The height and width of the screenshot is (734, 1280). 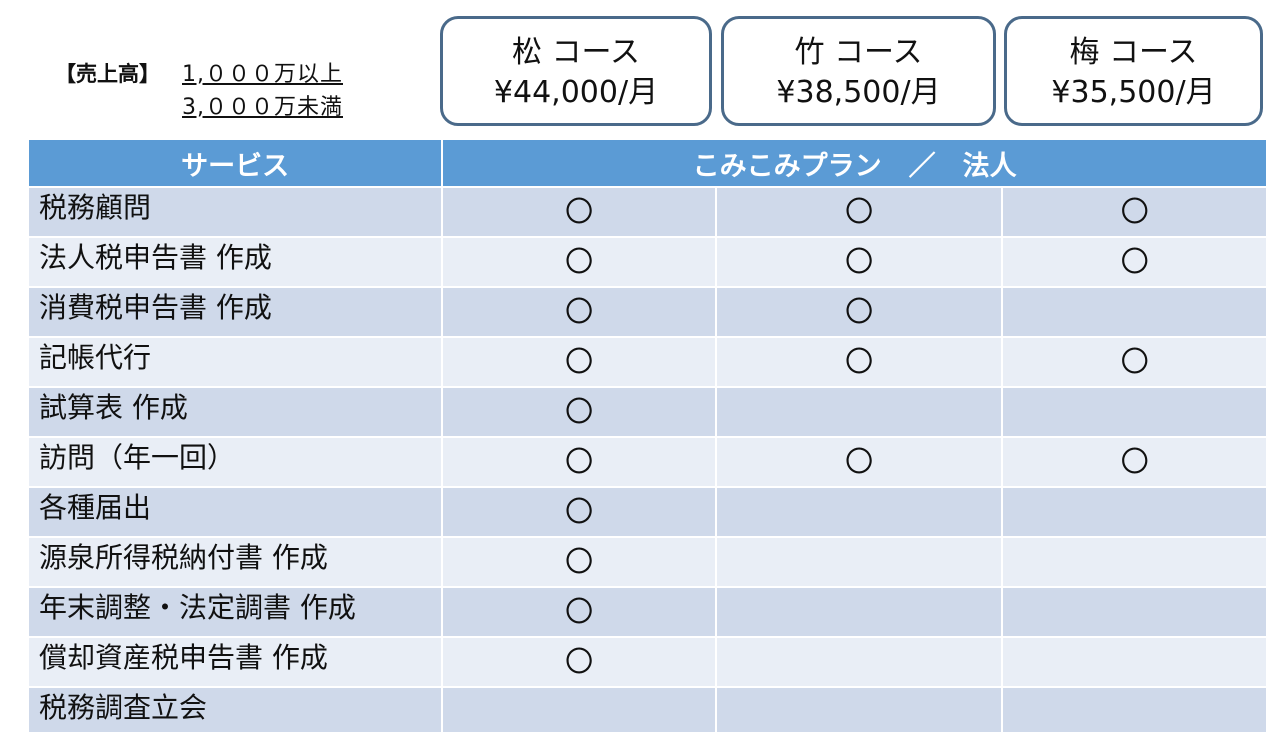 I want to click on course-price: ¥44,000/月, so click(x=576, y=92).